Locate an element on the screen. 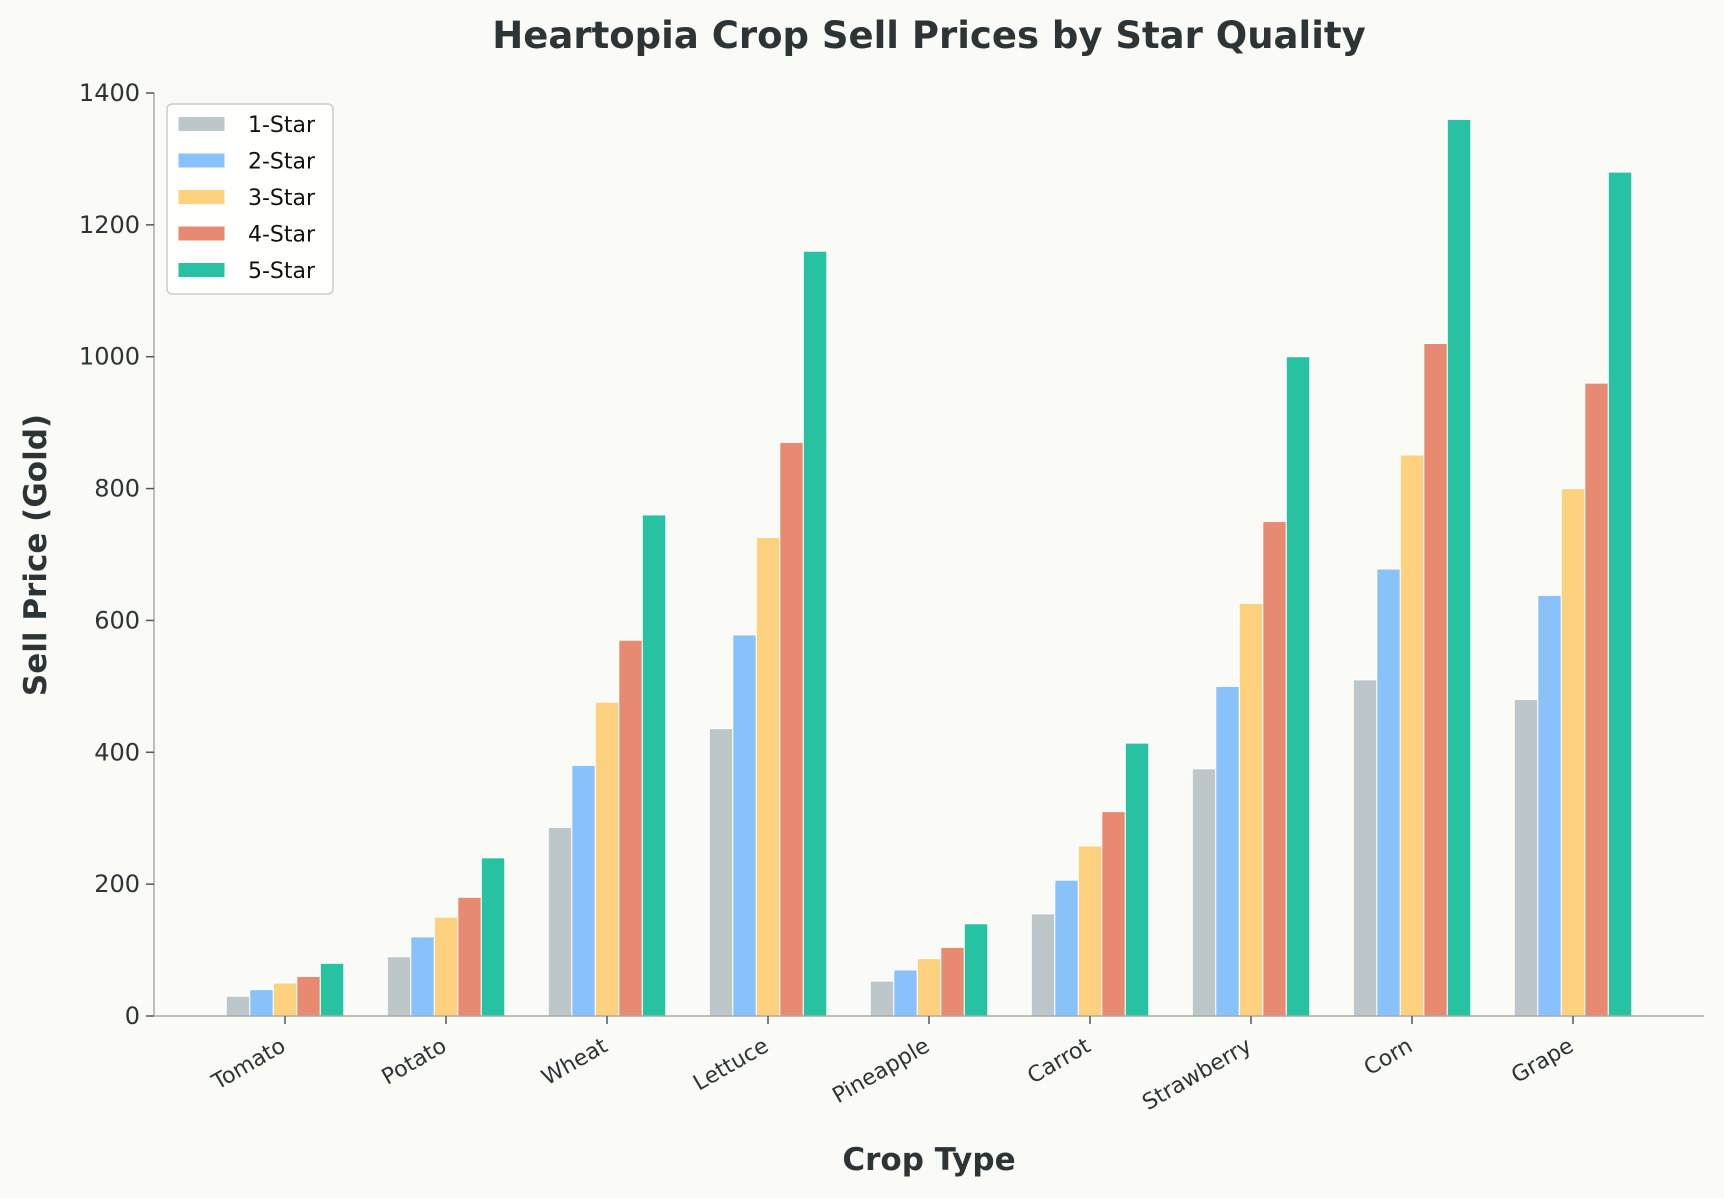  y-tick-label: 1200 is located at coordinates (109, 225).